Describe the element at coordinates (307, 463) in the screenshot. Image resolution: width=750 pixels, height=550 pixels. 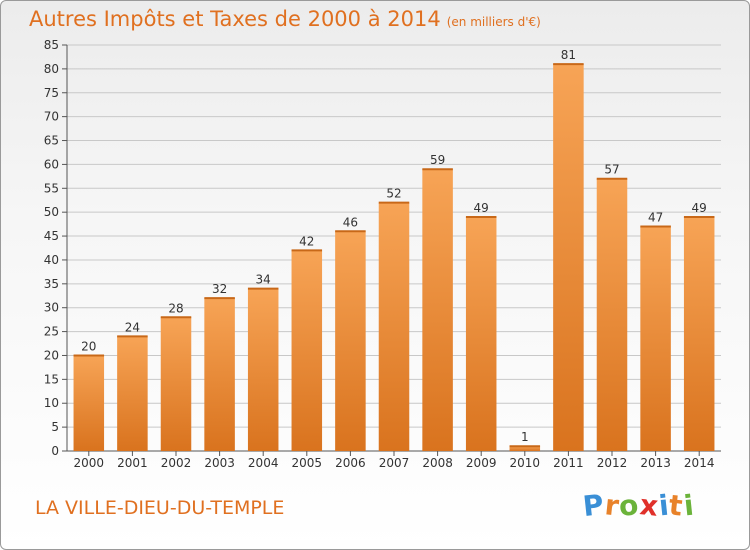
I see `x-tick-label: 2005` at that location.